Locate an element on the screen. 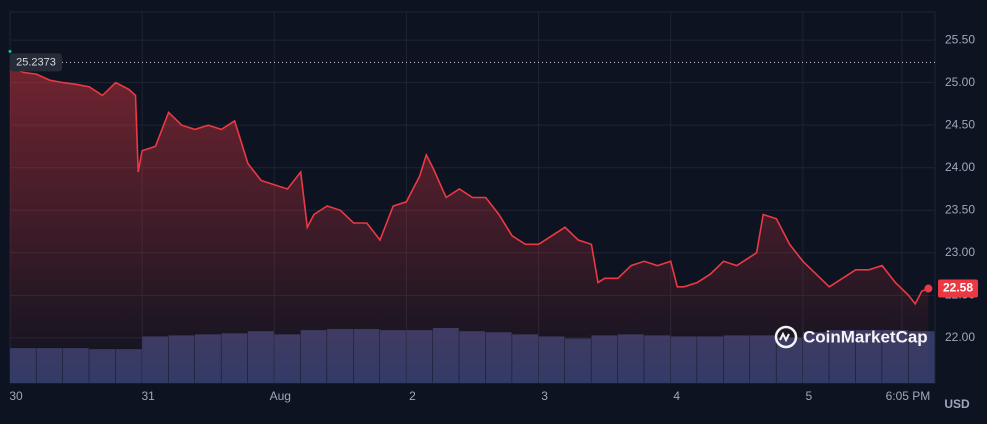  logo is located at coordinates (786, 337).